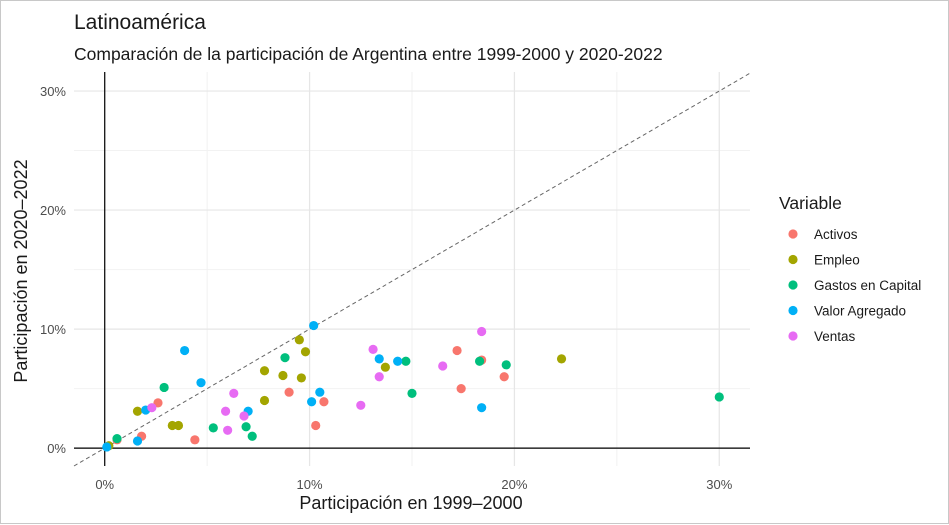 This screenshot has width=949, height=525. I want to click on y-tick-label: 20%, so click(53, 210).